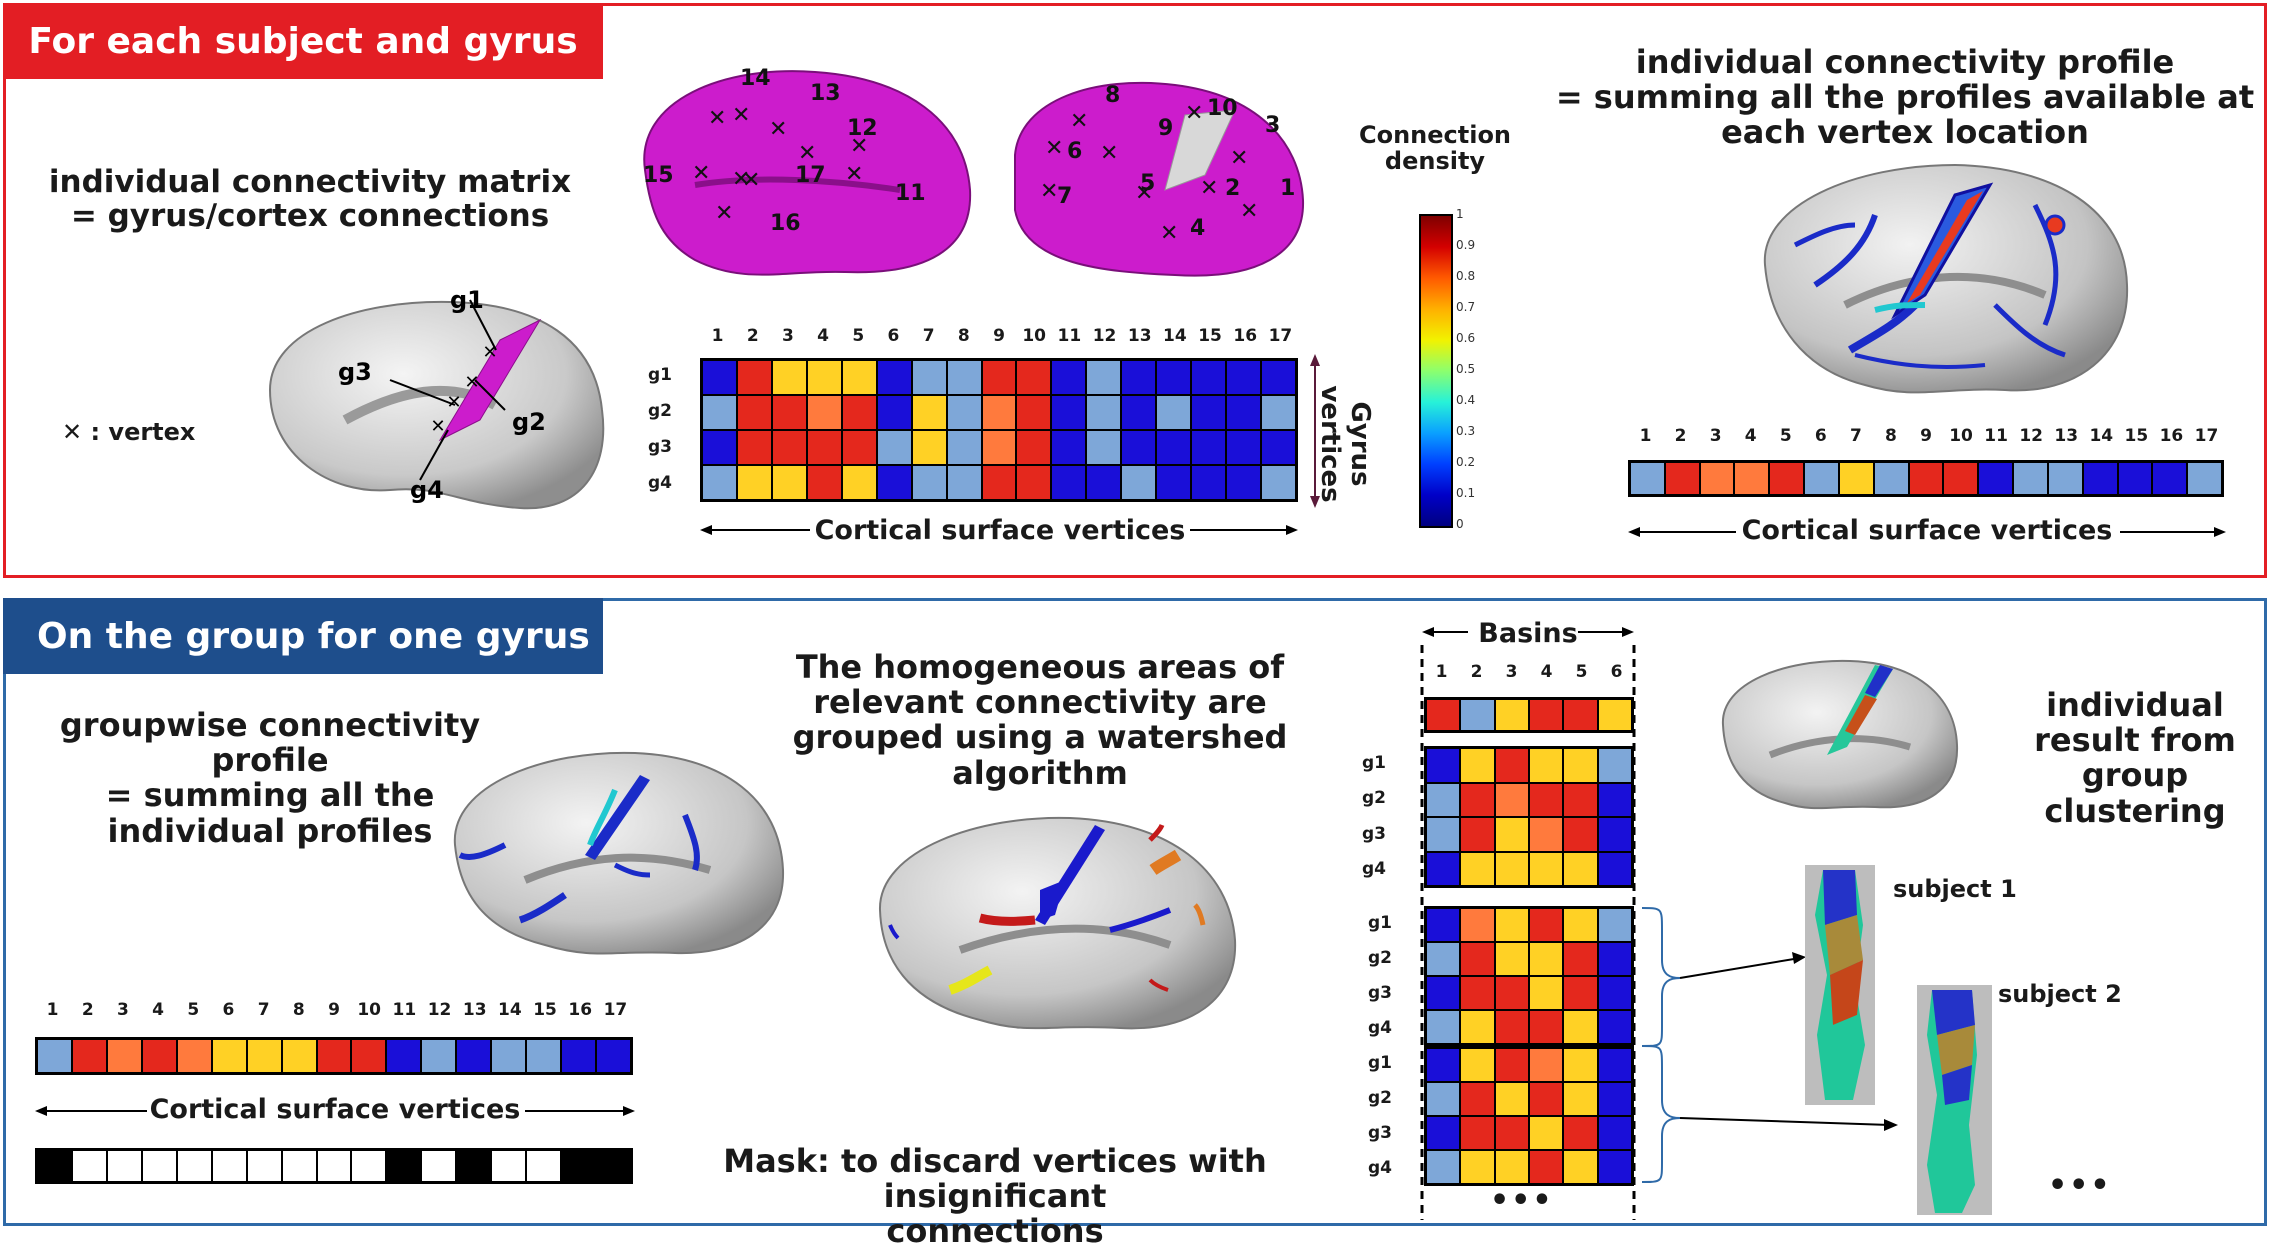 Image resolution: width=2273 pixels, height=1250 pixels. What do you see at coordinates (1380, 1132) in the screenshot?
I see `row-label: g3` at bounding box center [1380, 1132].